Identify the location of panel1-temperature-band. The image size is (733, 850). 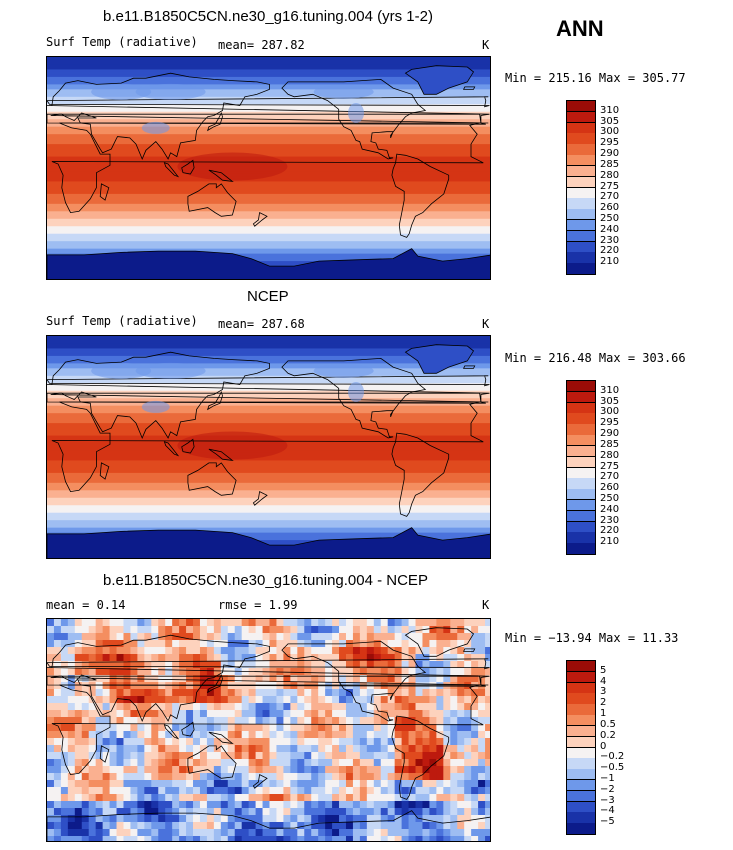
(268, 156).